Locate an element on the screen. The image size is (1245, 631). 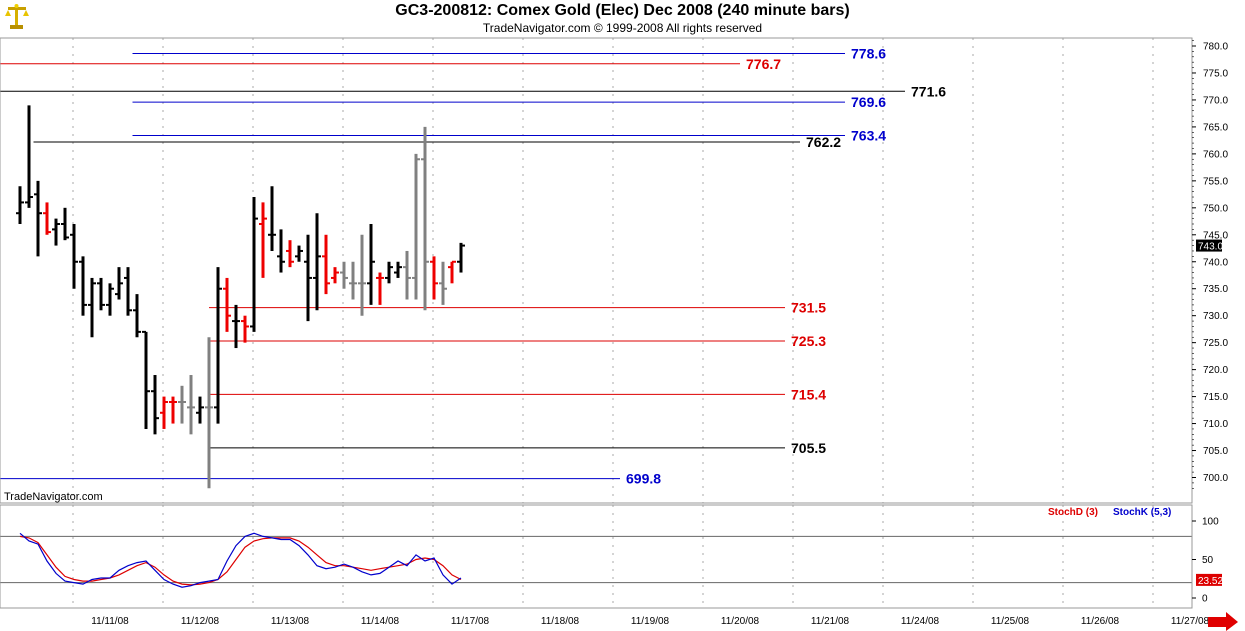
level-label-763.4: 763.4 is located at coordinates (868, 136).